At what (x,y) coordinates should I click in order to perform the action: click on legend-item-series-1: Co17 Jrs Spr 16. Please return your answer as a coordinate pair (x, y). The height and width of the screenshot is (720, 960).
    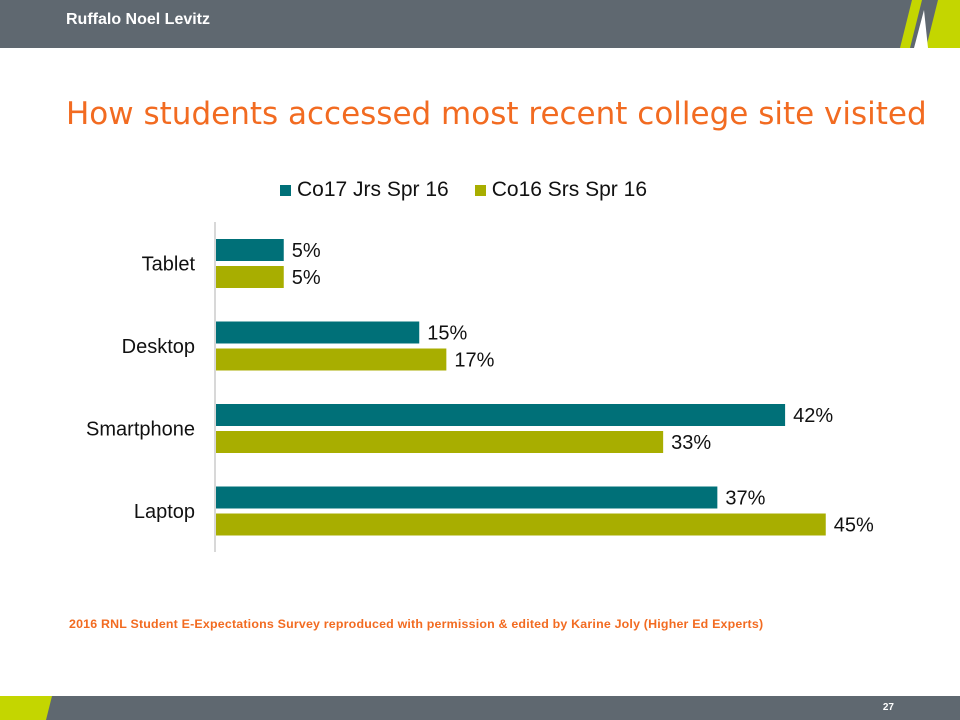
    Looking at the image, I should click on (364, 190).